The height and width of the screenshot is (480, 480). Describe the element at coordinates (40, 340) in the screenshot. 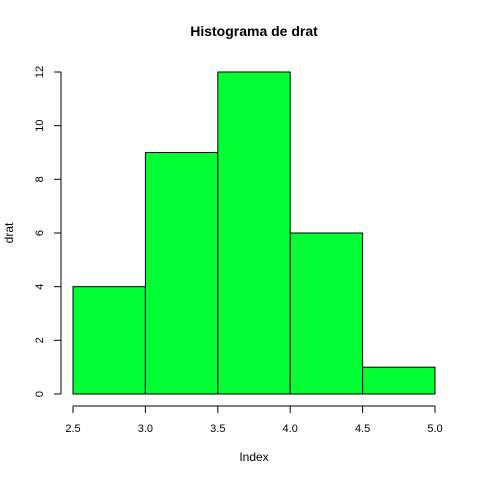

I see `y-tick-label: 2` at that location.